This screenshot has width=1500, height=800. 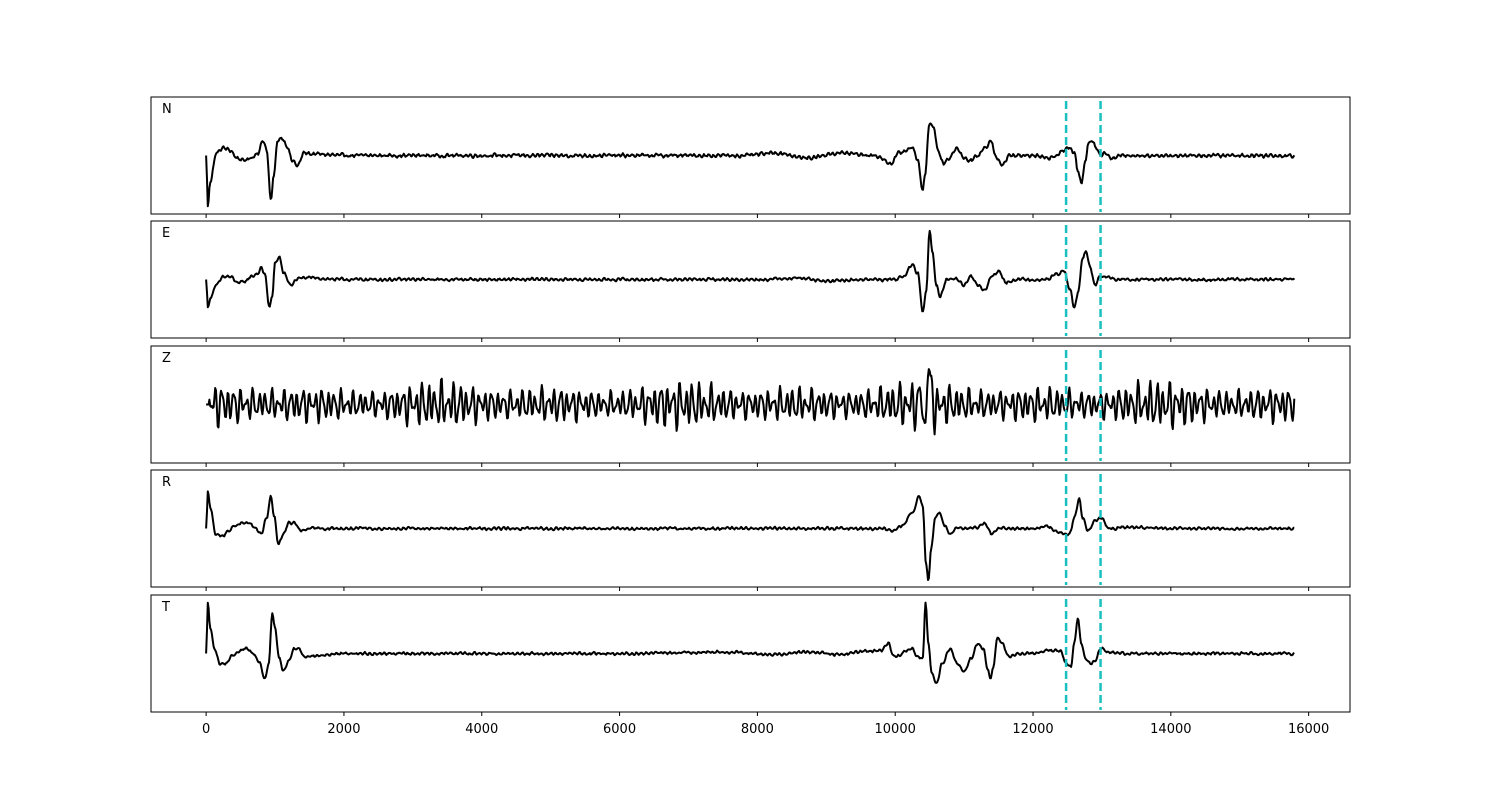 What do you see at coordinates (1170, 729) in the screenshot?
I see `x-tick-label: 14000` at bounding box center [1170, 729].